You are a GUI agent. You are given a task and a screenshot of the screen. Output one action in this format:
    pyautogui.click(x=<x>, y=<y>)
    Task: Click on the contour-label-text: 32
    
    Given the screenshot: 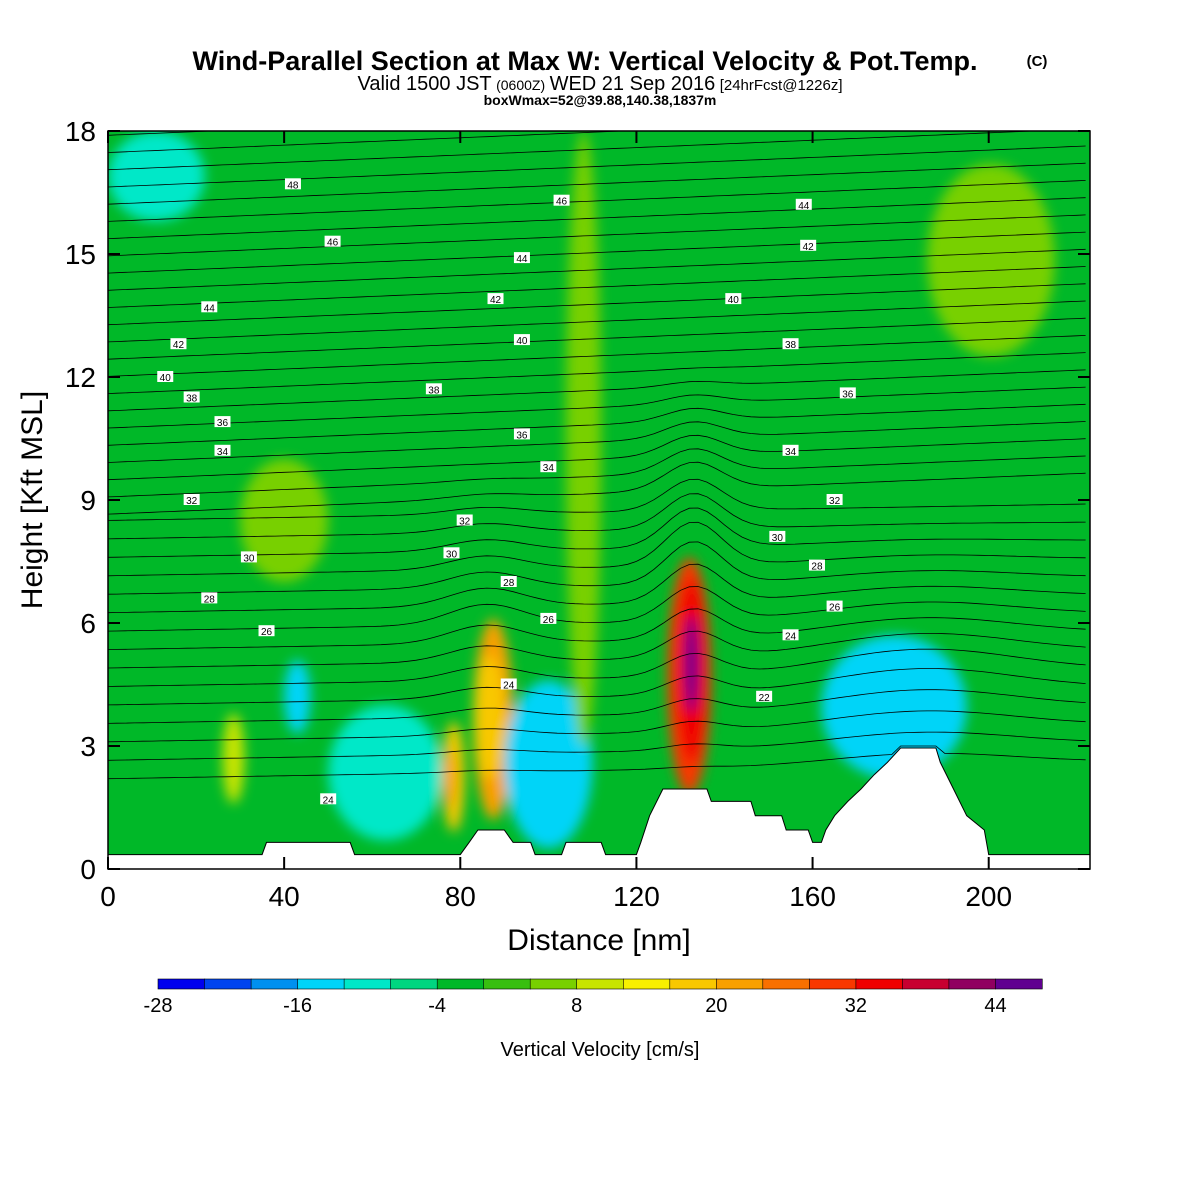 What is the action you would take?
    pyautogui.click(x=192, y=501)
    